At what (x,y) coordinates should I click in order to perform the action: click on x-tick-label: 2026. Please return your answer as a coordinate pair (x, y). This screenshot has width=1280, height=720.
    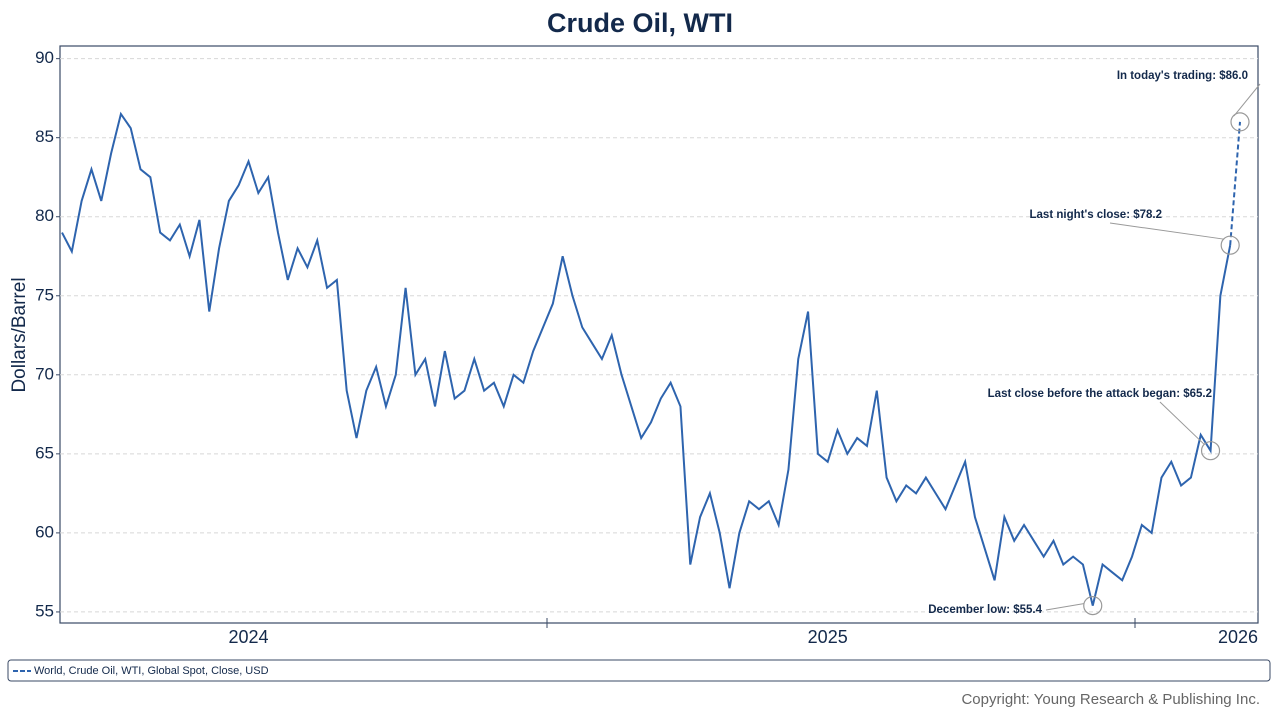
    Looking at the image, I should click on (1238, 637).